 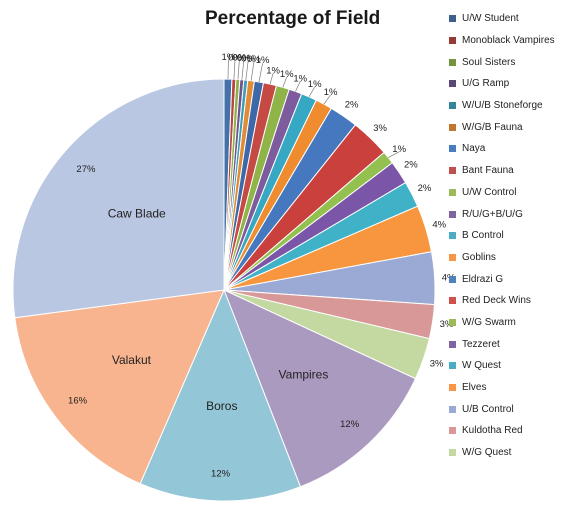 I want to click on legend-item-bant-fauna: Bant Fauna, so click(x=511, y=171).